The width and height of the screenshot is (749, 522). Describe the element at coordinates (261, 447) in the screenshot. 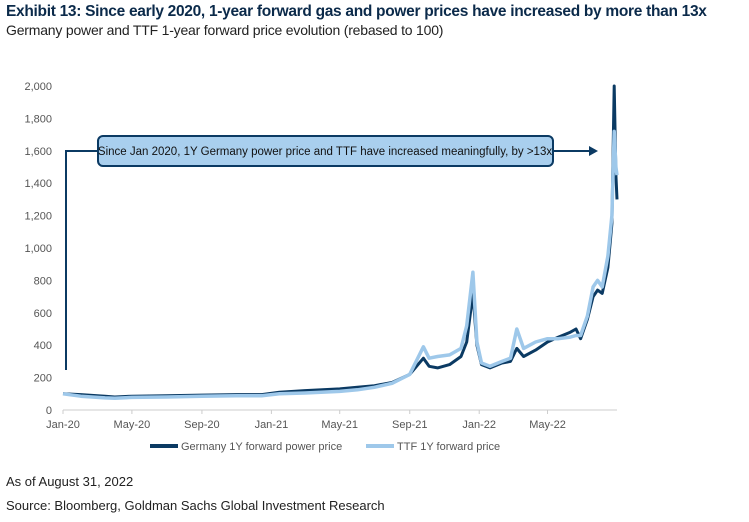

I see `legend-label-power: Germany 1Y forward power price` at that location.